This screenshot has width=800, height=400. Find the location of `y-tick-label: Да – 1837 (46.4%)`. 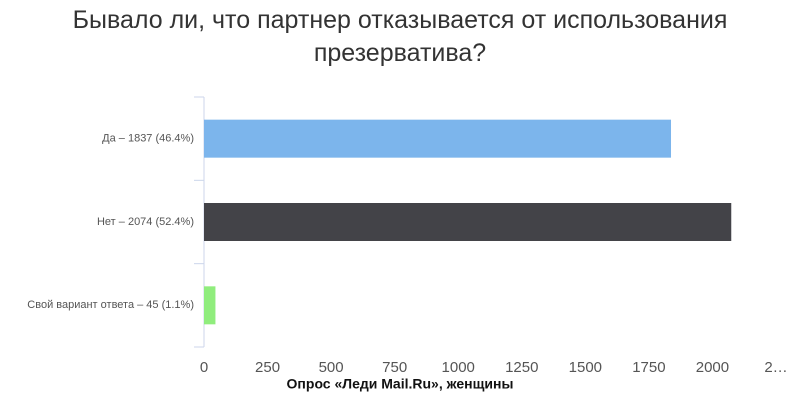

y-tick-label: Да – 1837 (46.4%) is located at coordinates (148, 139).